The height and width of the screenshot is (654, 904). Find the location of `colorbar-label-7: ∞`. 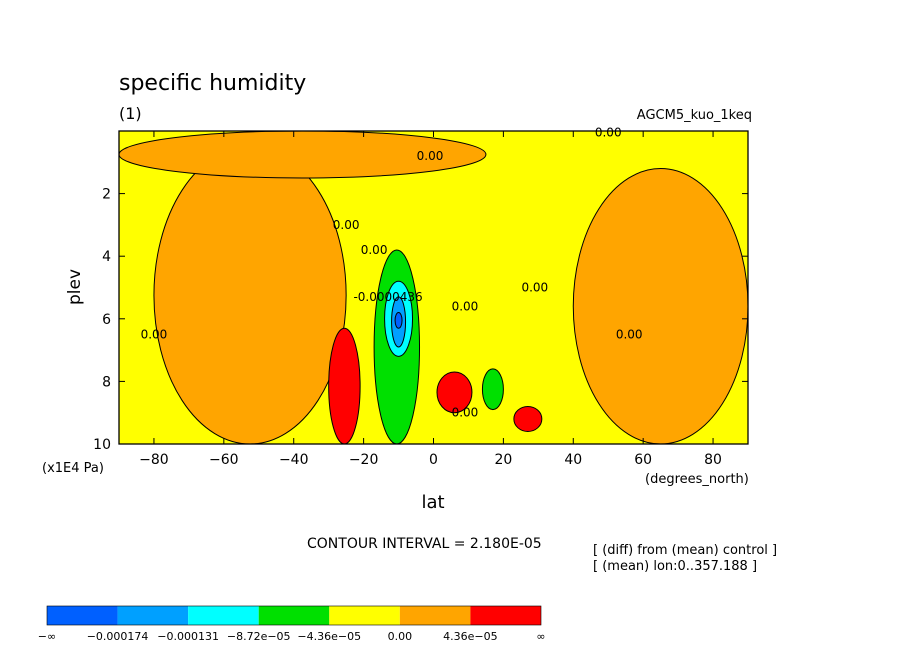

colorbar-label-7: ∞ is located at coordinates (540, 636).